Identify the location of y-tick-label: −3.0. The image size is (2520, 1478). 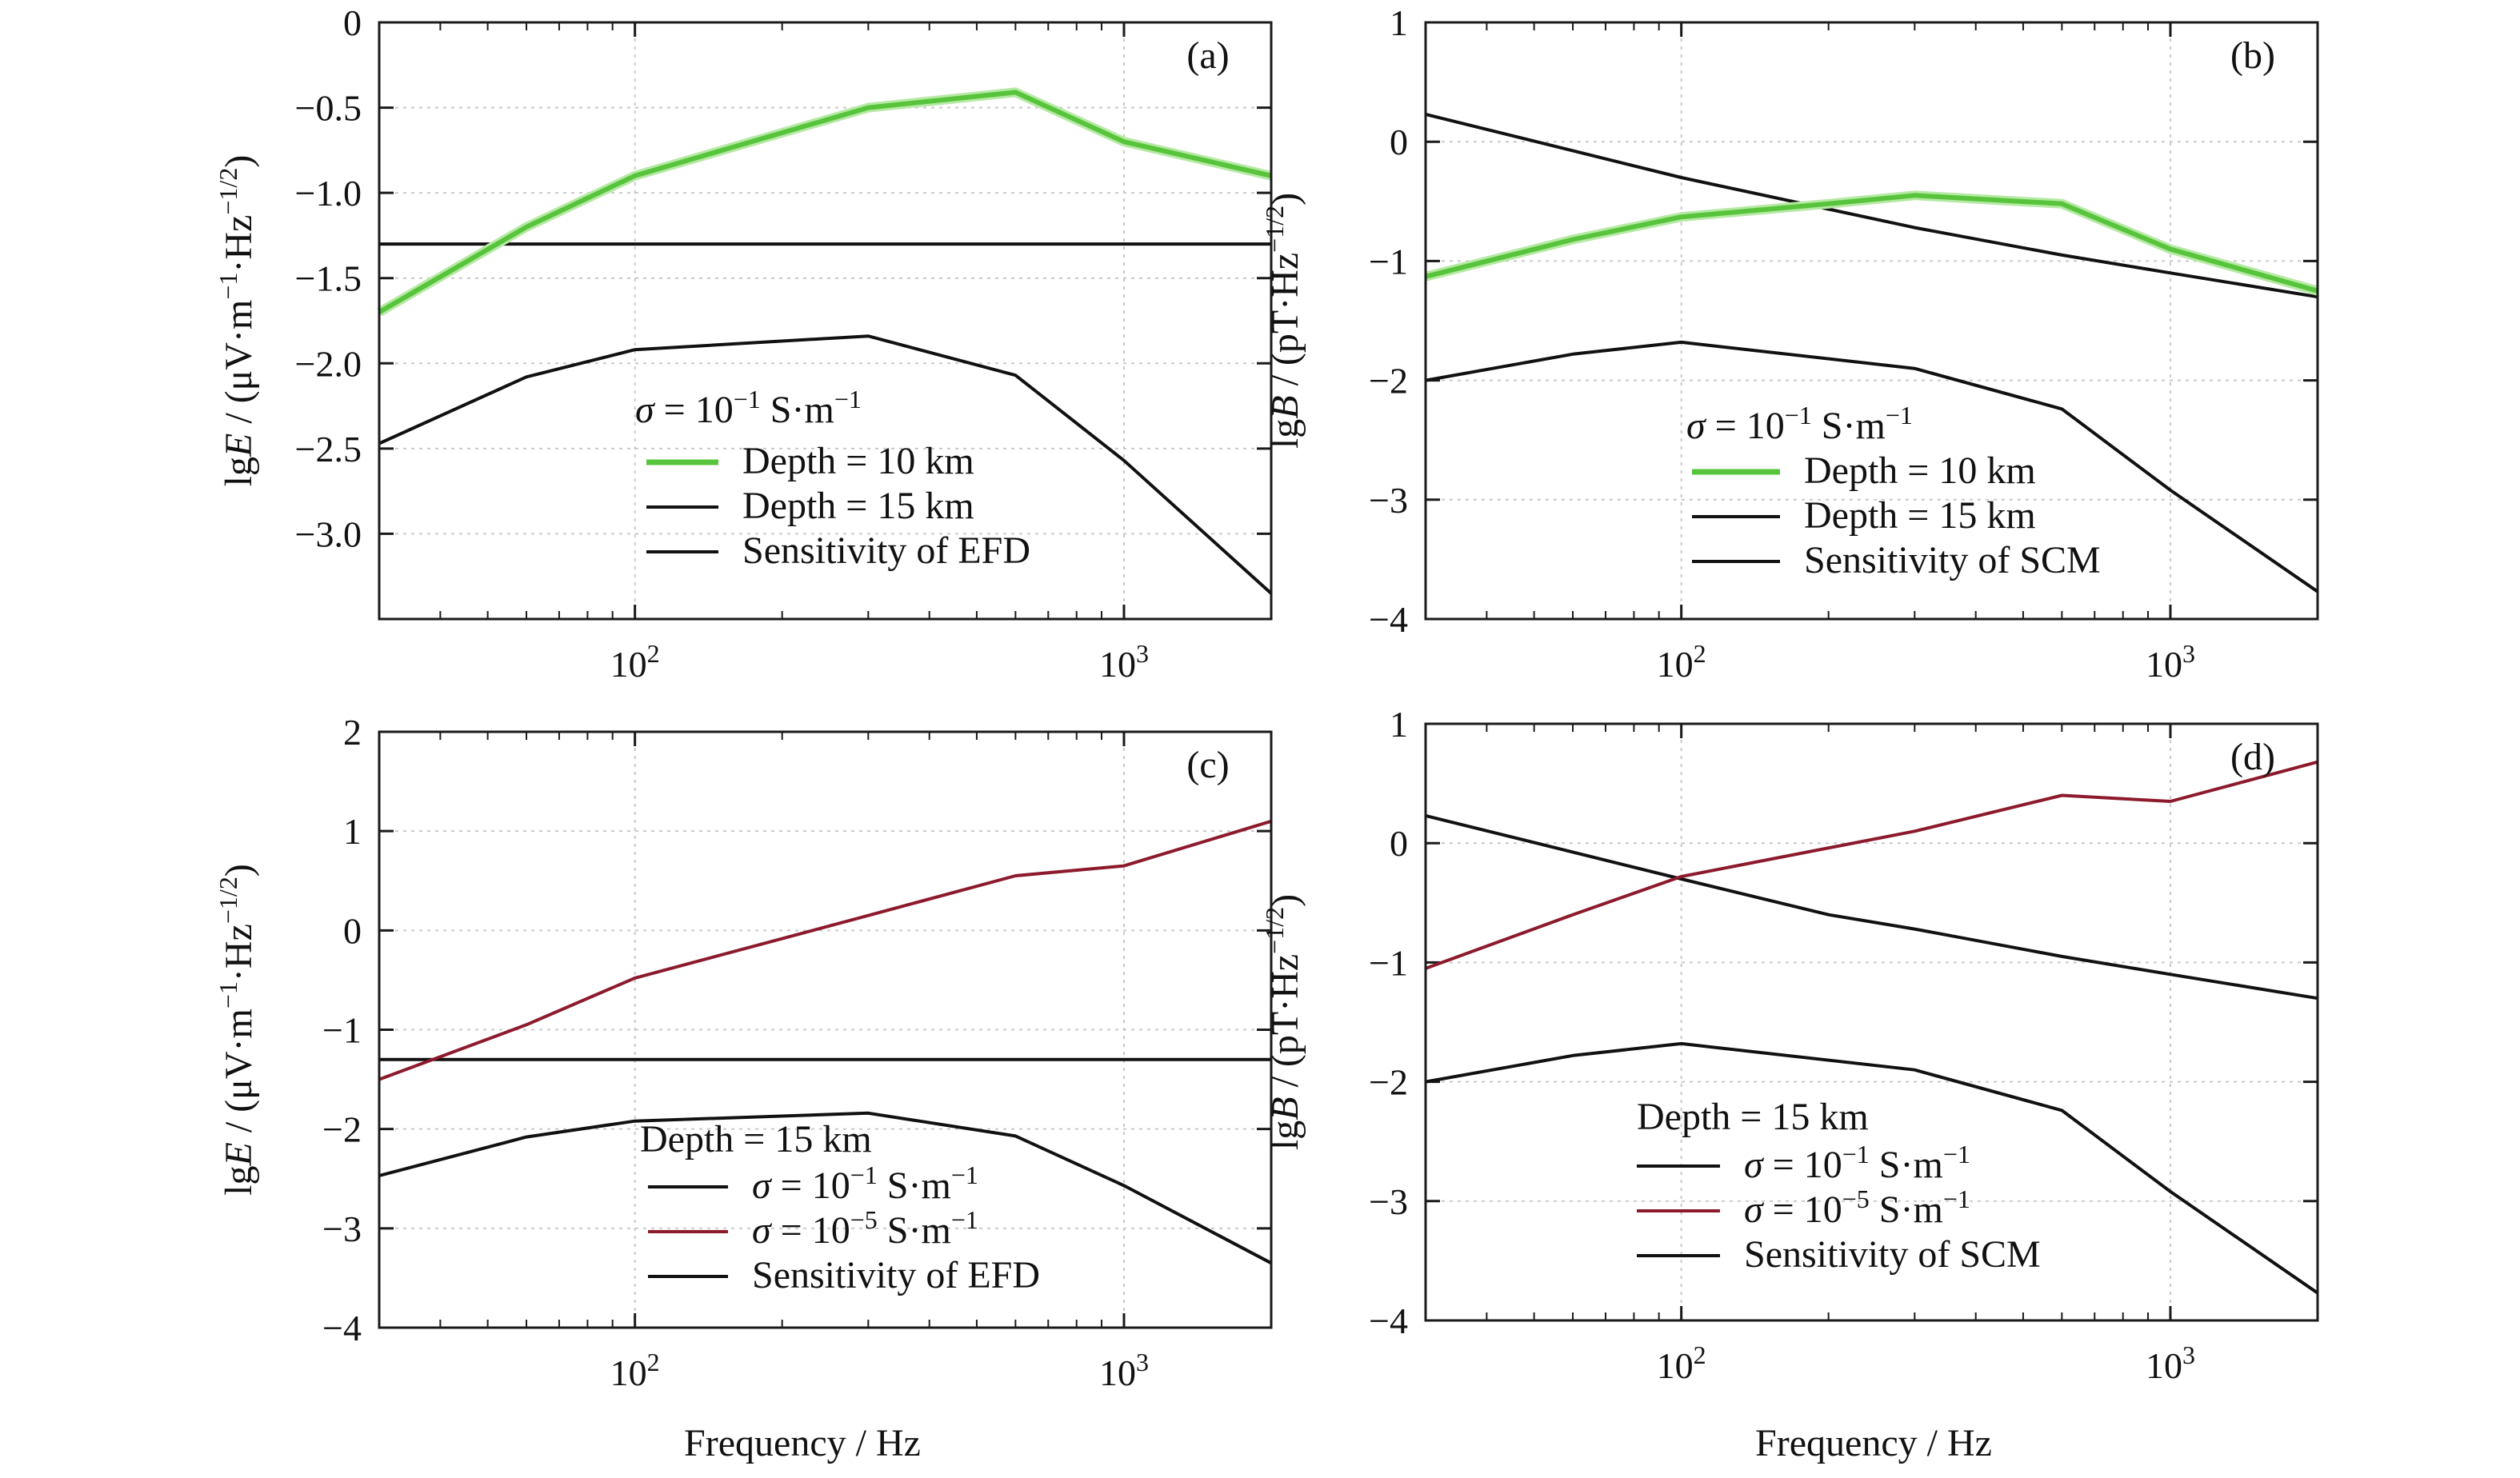
(328, 533).